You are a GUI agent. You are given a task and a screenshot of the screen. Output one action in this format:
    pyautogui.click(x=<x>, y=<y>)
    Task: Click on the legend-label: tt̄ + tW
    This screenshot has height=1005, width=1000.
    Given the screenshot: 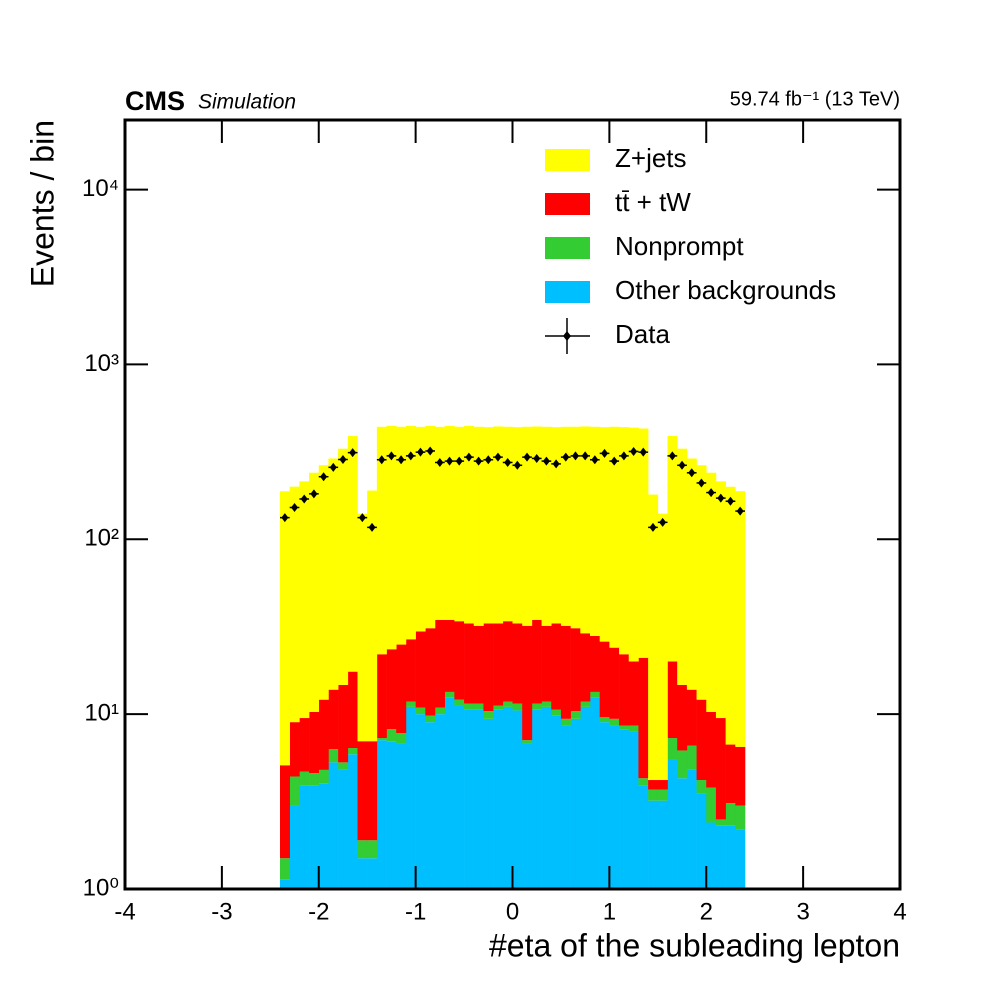 What is the action you would take?
    pyautogui.click(x=653, y=202)
    